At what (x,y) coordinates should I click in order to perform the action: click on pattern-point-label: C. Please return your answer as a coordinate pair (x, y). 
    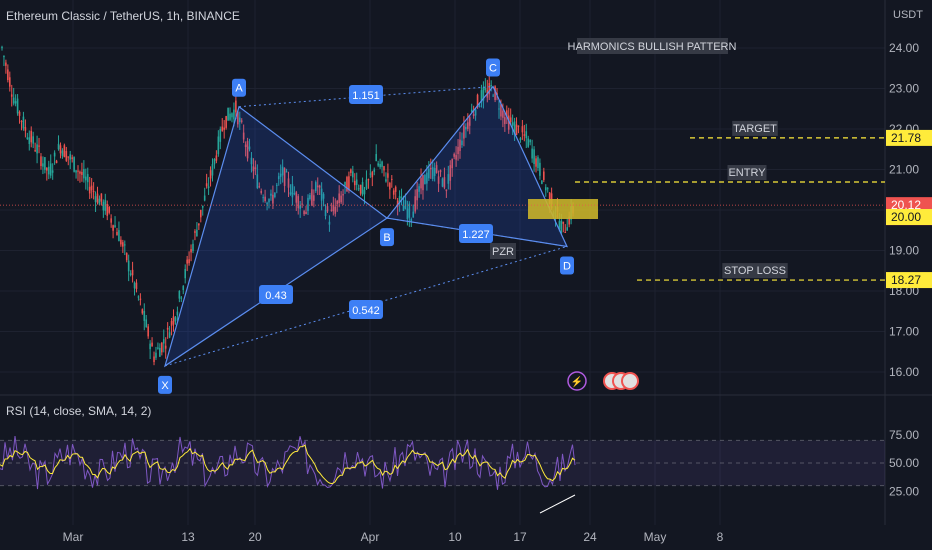
    Looking at the image, I should click on (493, 68).